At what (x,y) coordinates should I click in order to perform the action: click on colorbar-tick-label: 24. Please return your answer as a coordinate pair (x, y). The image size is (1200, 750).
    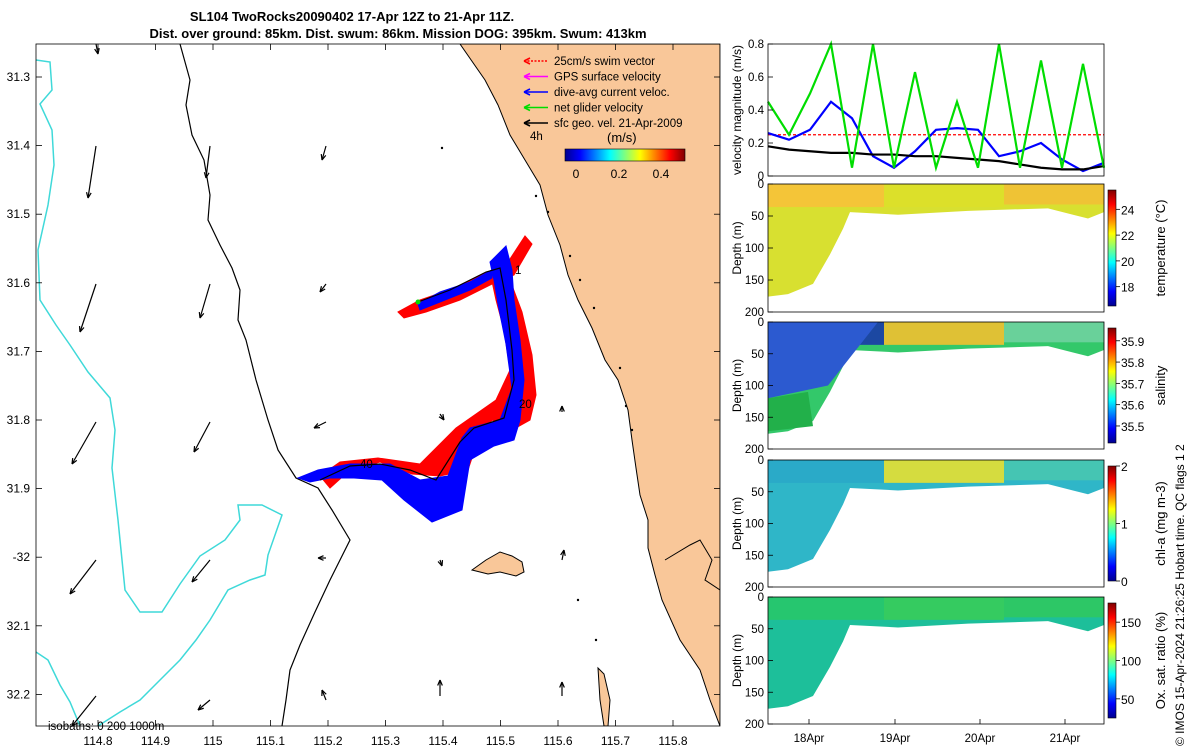
    Looking at the image, I should click on (1128, 210).